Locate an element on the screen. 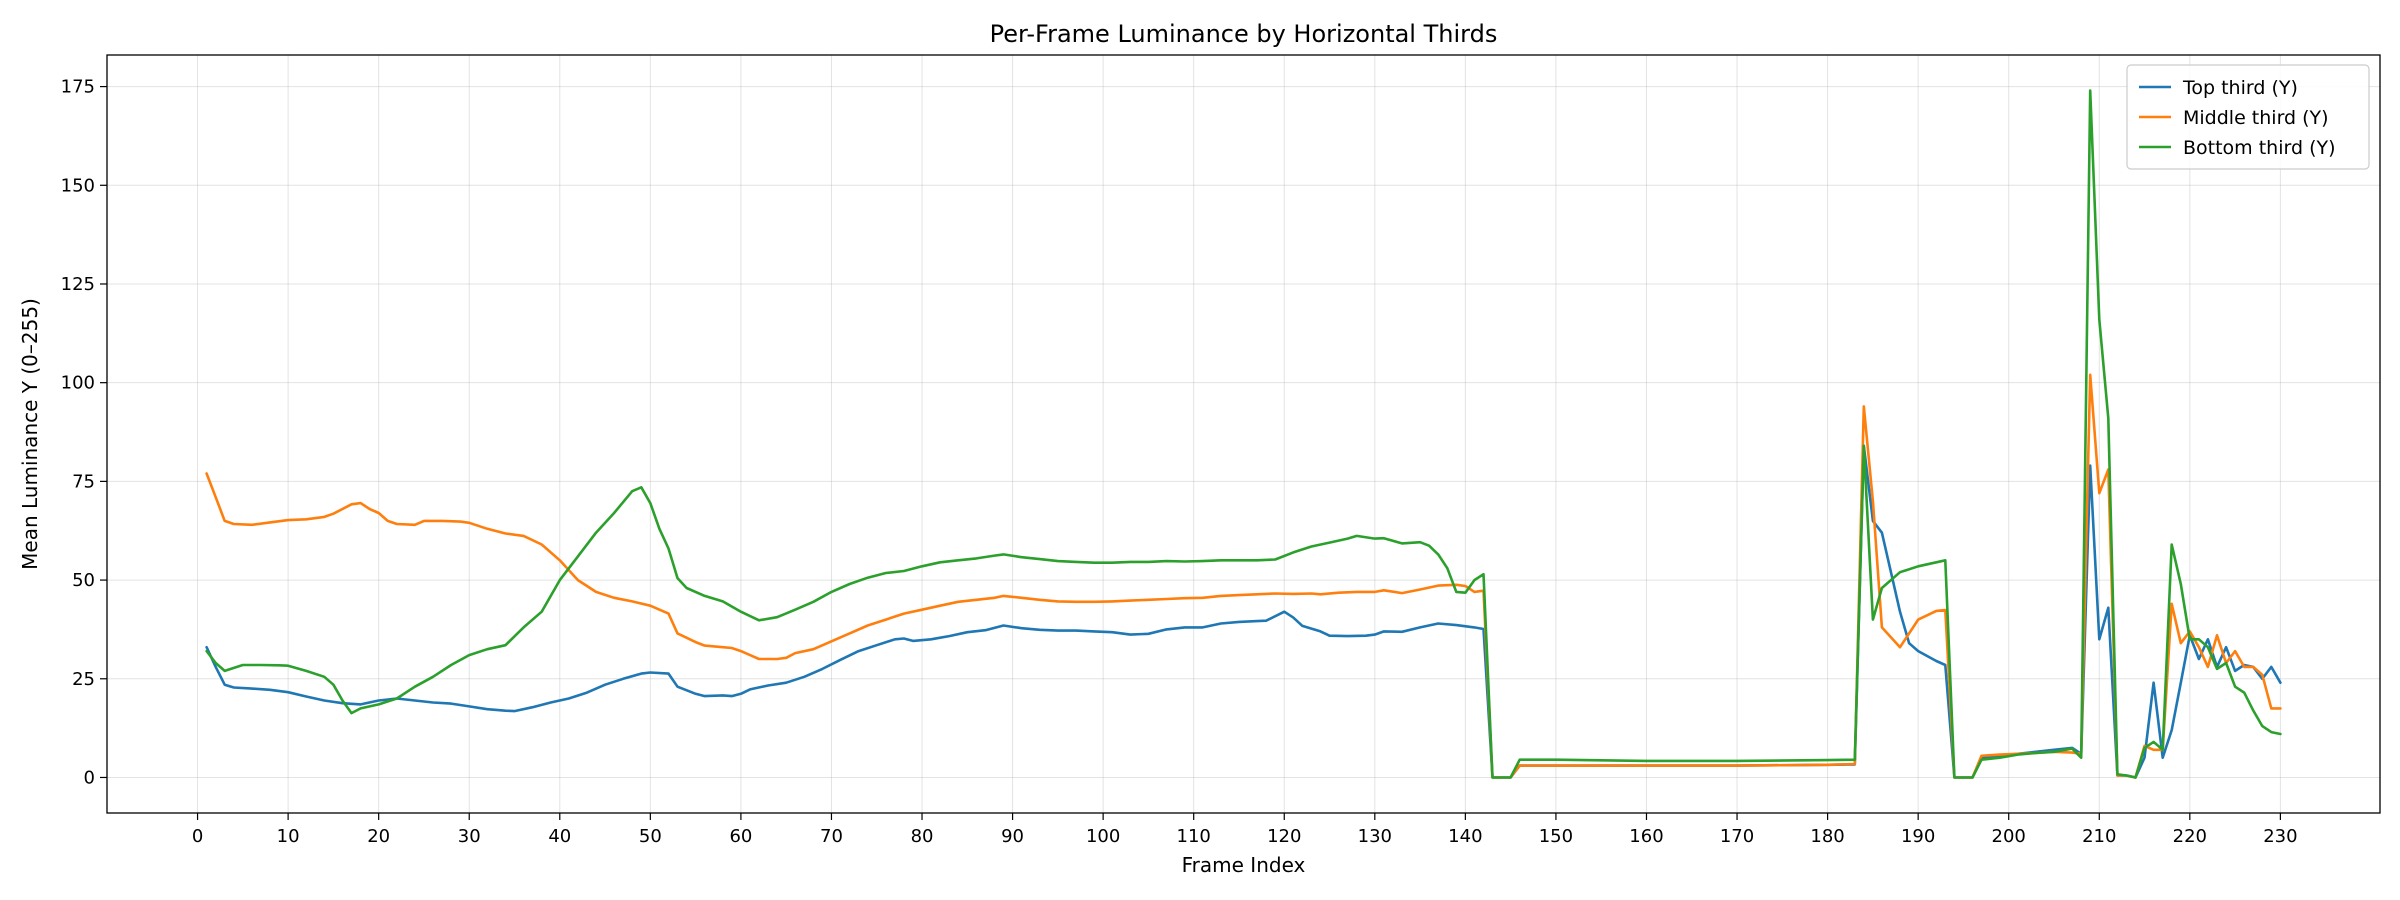 The height and width of the screenshot is (900, 2400). x-tick-label: 190 is located at coordinates (1918, 836).